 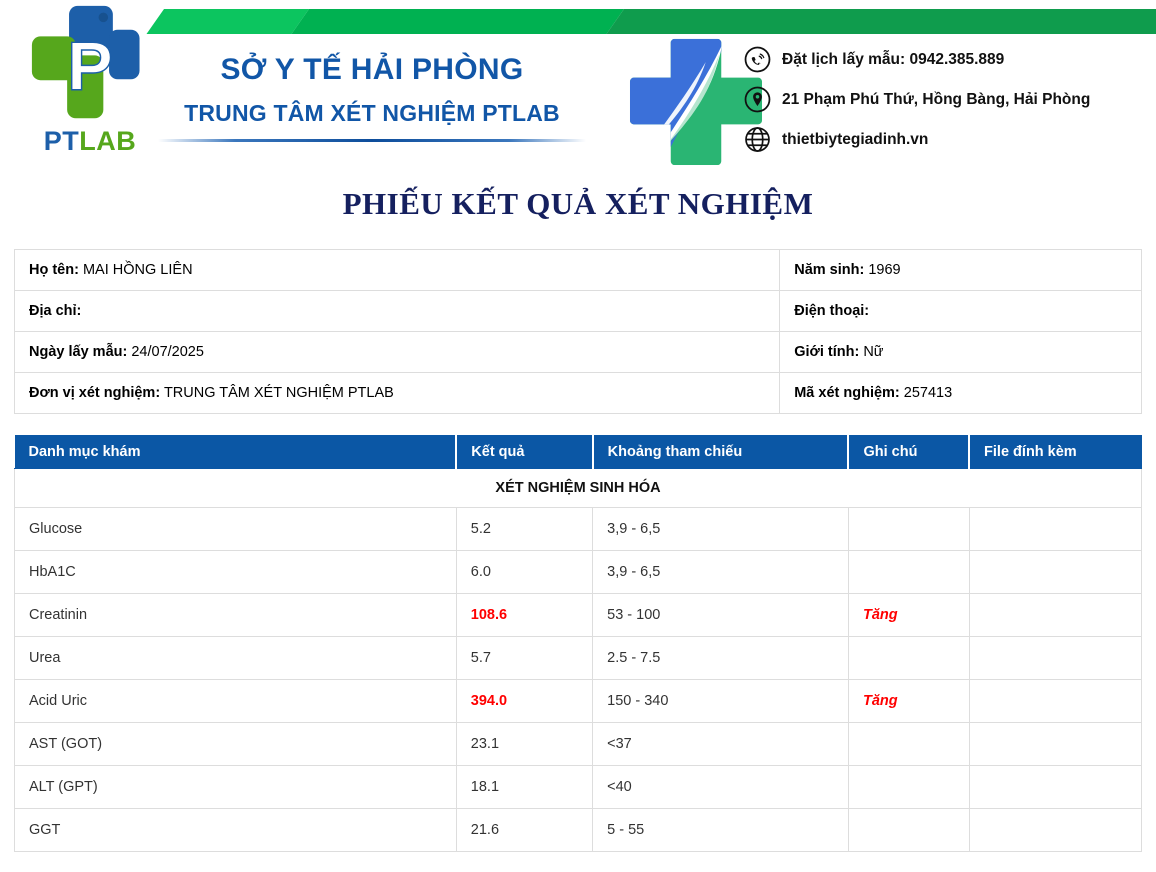 What do you see at coordinates (720, 701) in the screenshot?
I see `reference-range-cell: 150 - 340` at bounding box center [720, 701].